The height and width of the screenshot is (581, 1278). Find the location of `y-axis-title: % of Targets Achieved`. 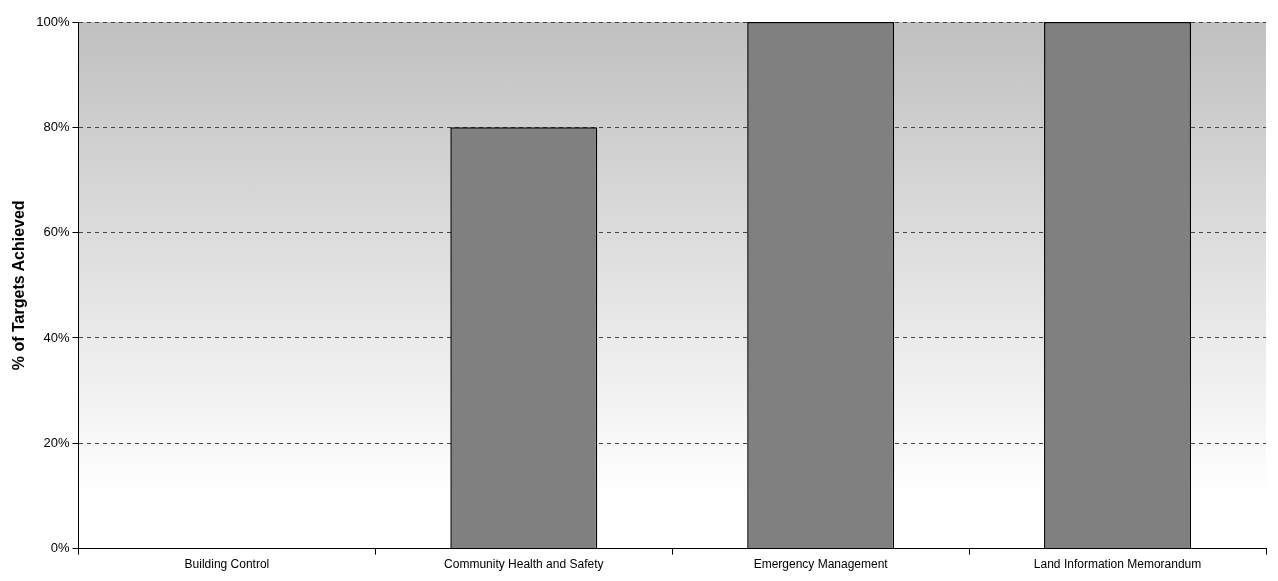

y-axis-title: % of Targets Achieved is located at coordinates (19, 285).